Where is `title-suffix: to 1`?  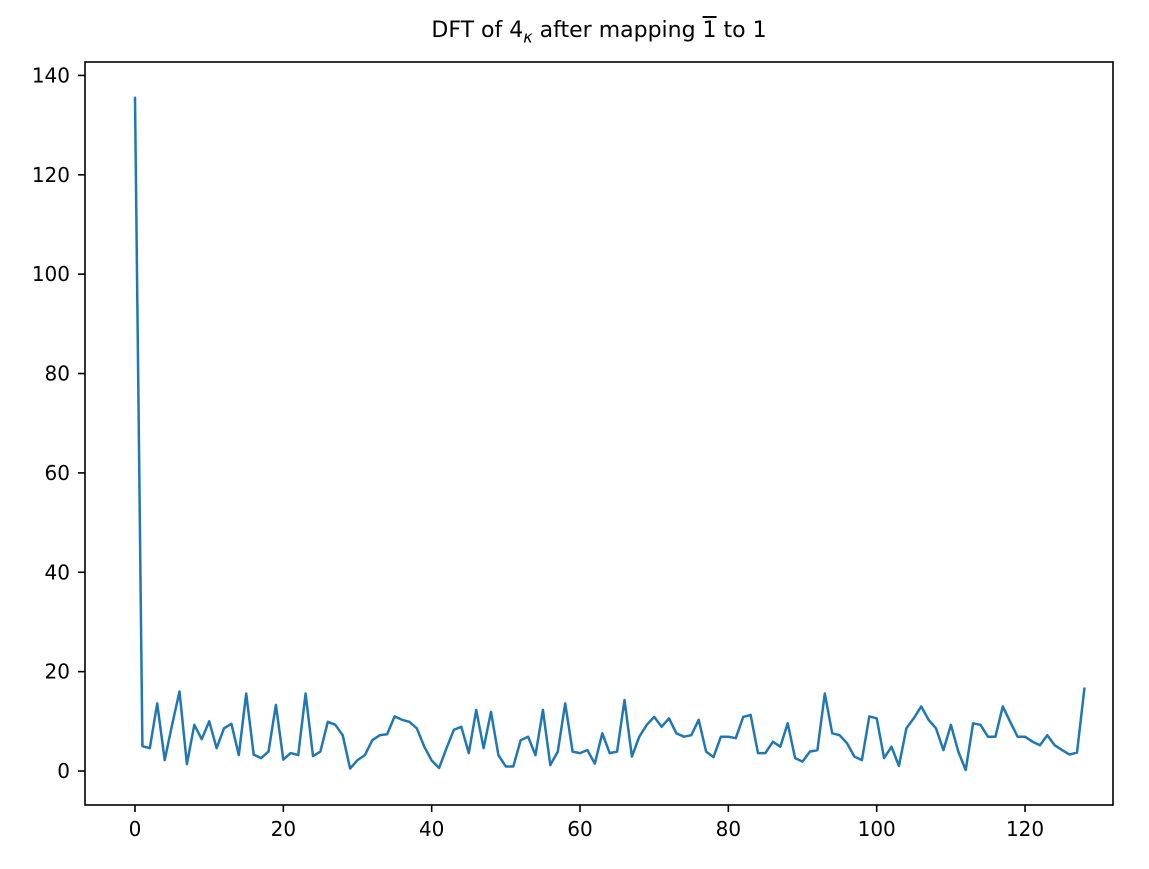
title-suffix: to 1 is located at coordinates (741, 30).